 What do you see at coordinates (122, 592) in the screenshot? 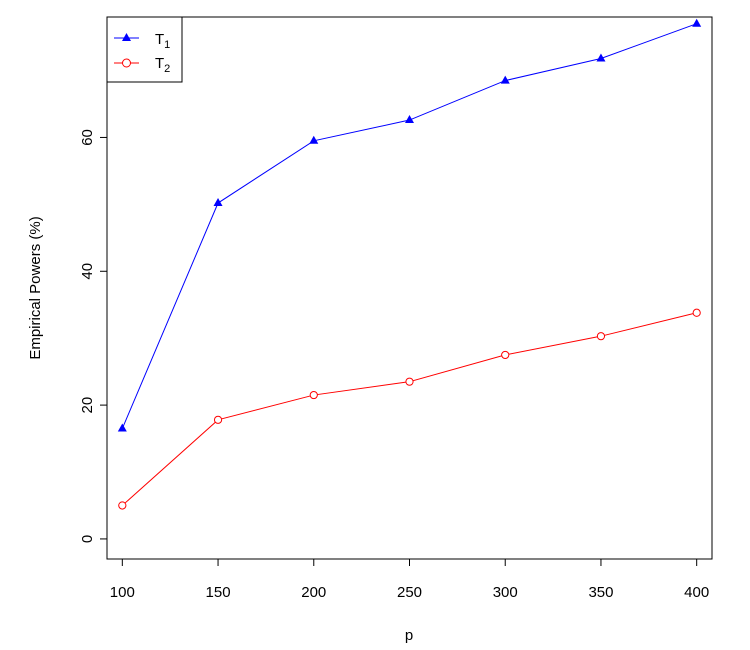
I see `x-tick-label: 100` at bounding box center [122, 592].